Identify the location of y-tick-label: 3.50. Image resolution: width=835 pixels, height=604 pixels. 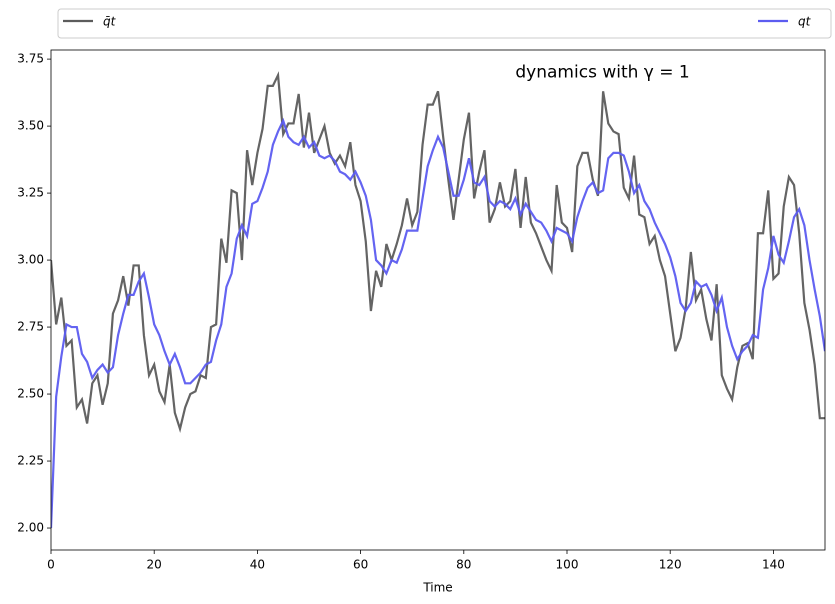
(30, 126).